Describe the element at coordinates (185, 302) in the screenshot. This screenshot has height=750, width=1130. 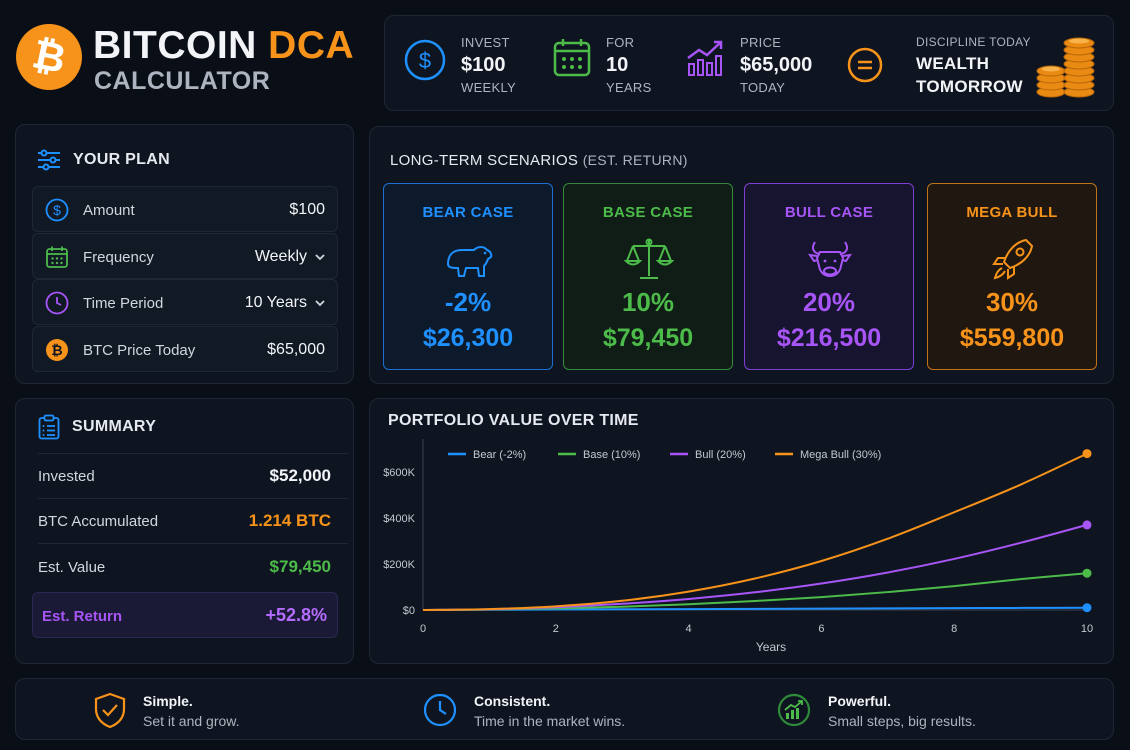
I see `plan-time-period-select: Time Period 10 Years` at that location.